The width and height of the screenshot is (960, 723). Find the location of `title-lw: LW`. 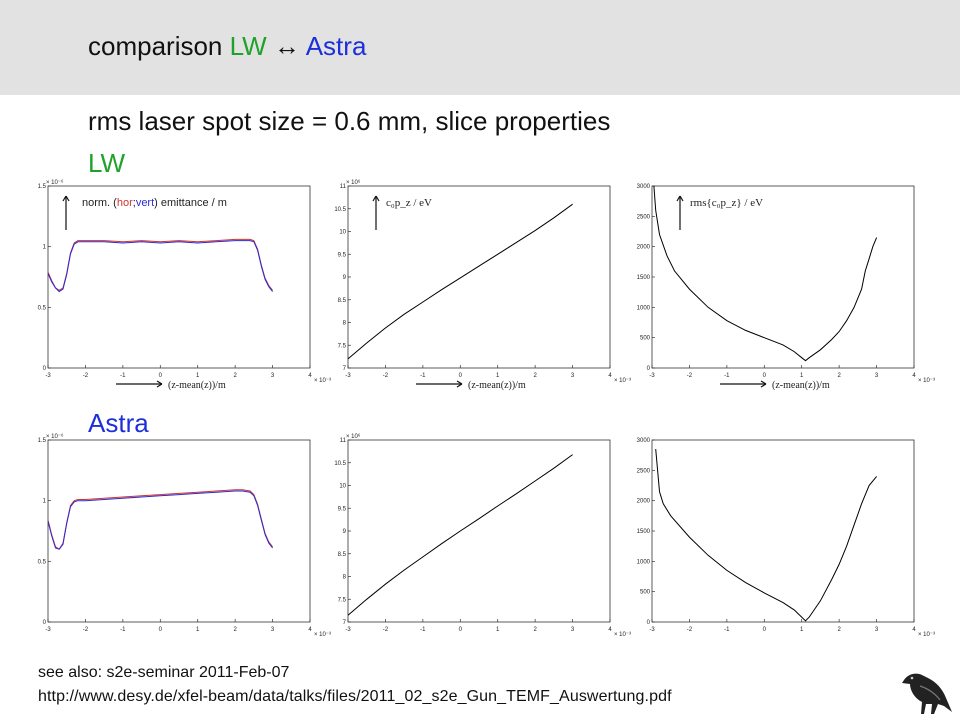

title-lw: LW is located at coordinates (248, 46).